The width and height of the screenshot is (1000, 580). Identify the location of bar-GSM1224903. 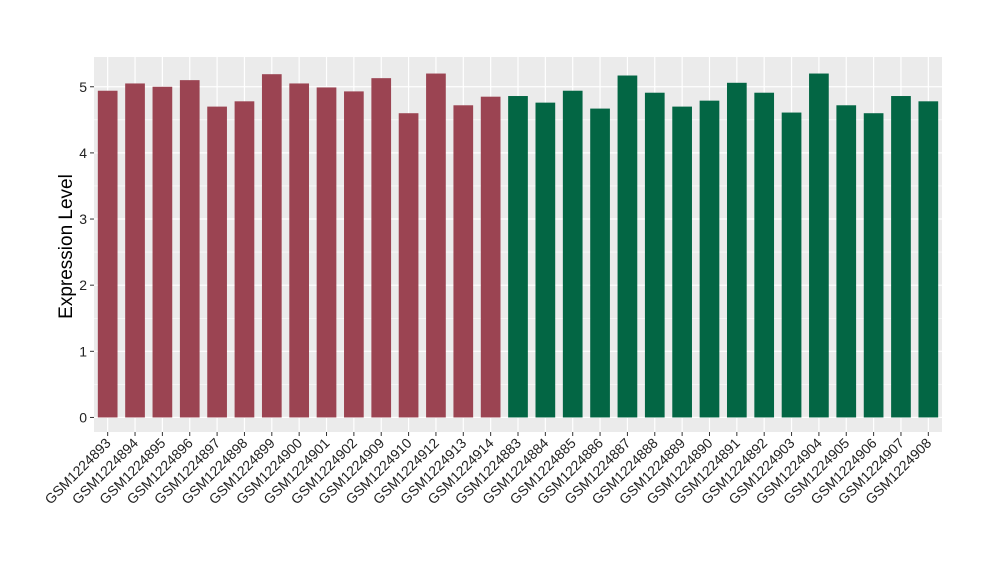
(791, 265).